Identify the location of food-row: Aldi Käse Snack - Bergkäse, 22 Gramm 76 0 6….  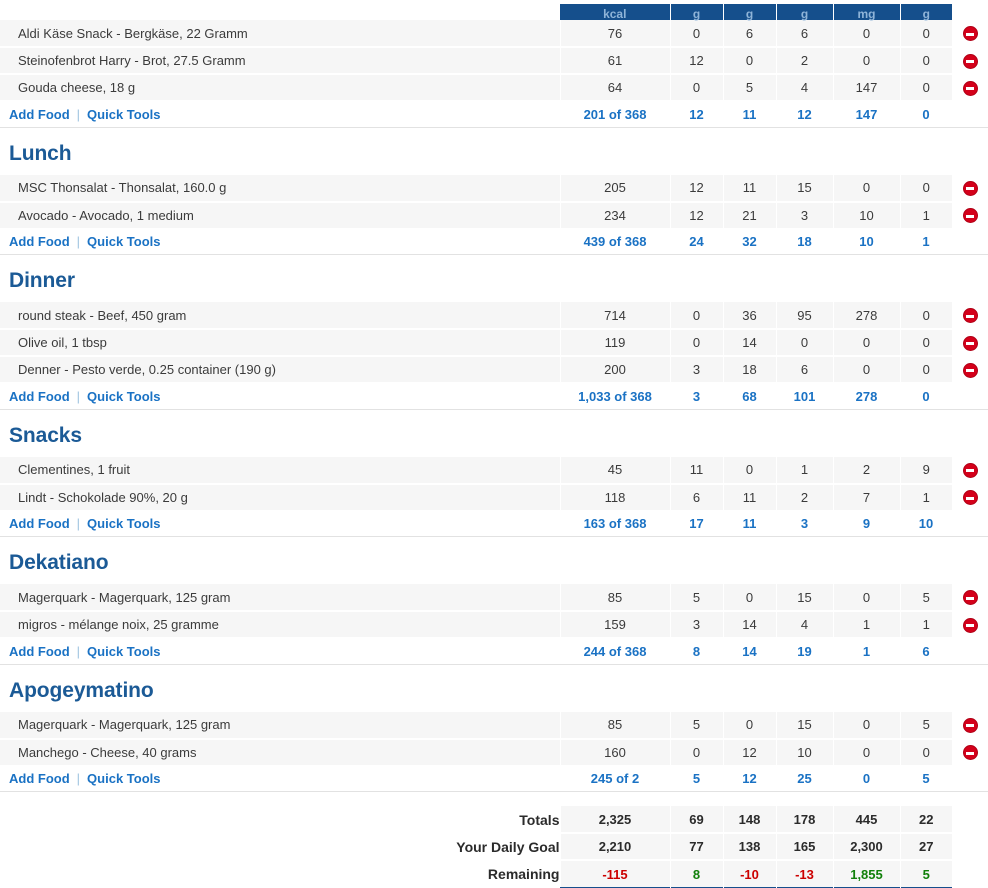
(494, 34).